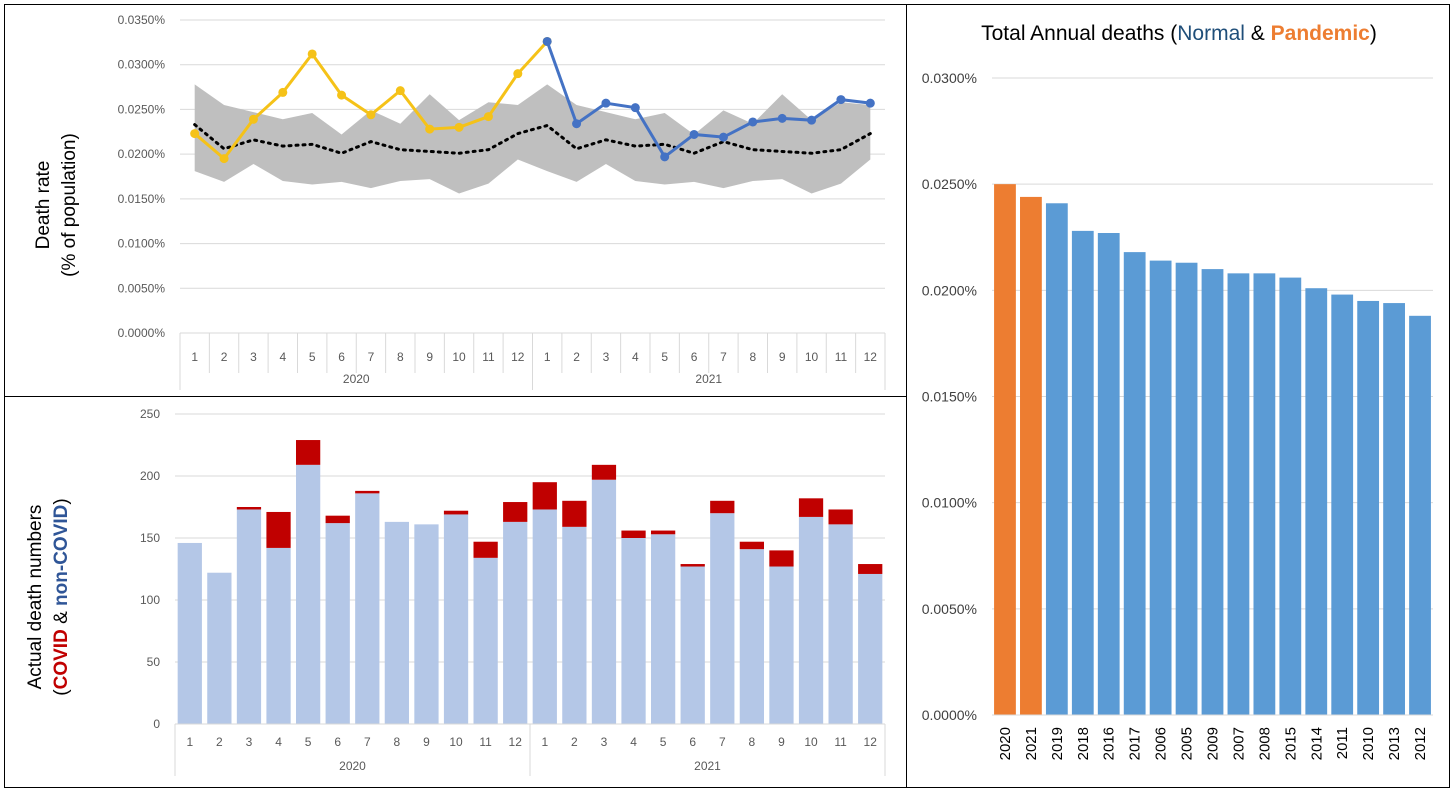 This screenshot has height=793, width=1454. What do you see at coordinates (61, 692) in the screenshot?
I see `ylabel-open-paren: (` at bounding box center [61, 692].